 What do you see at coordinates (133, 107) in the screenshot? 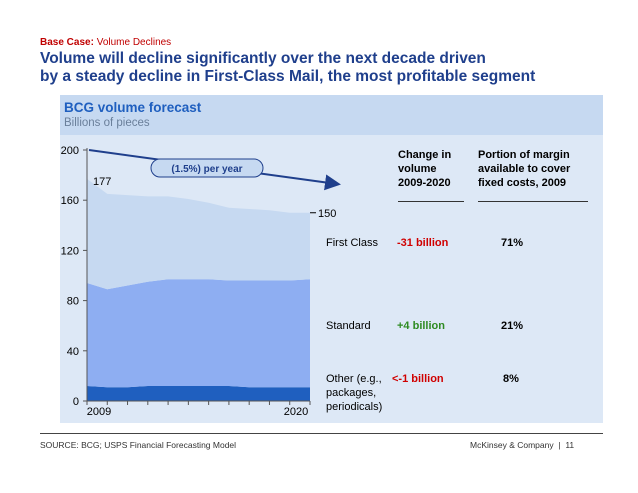
I see `panel-title: BCG volume forecast` at bounding box center [133, 107].